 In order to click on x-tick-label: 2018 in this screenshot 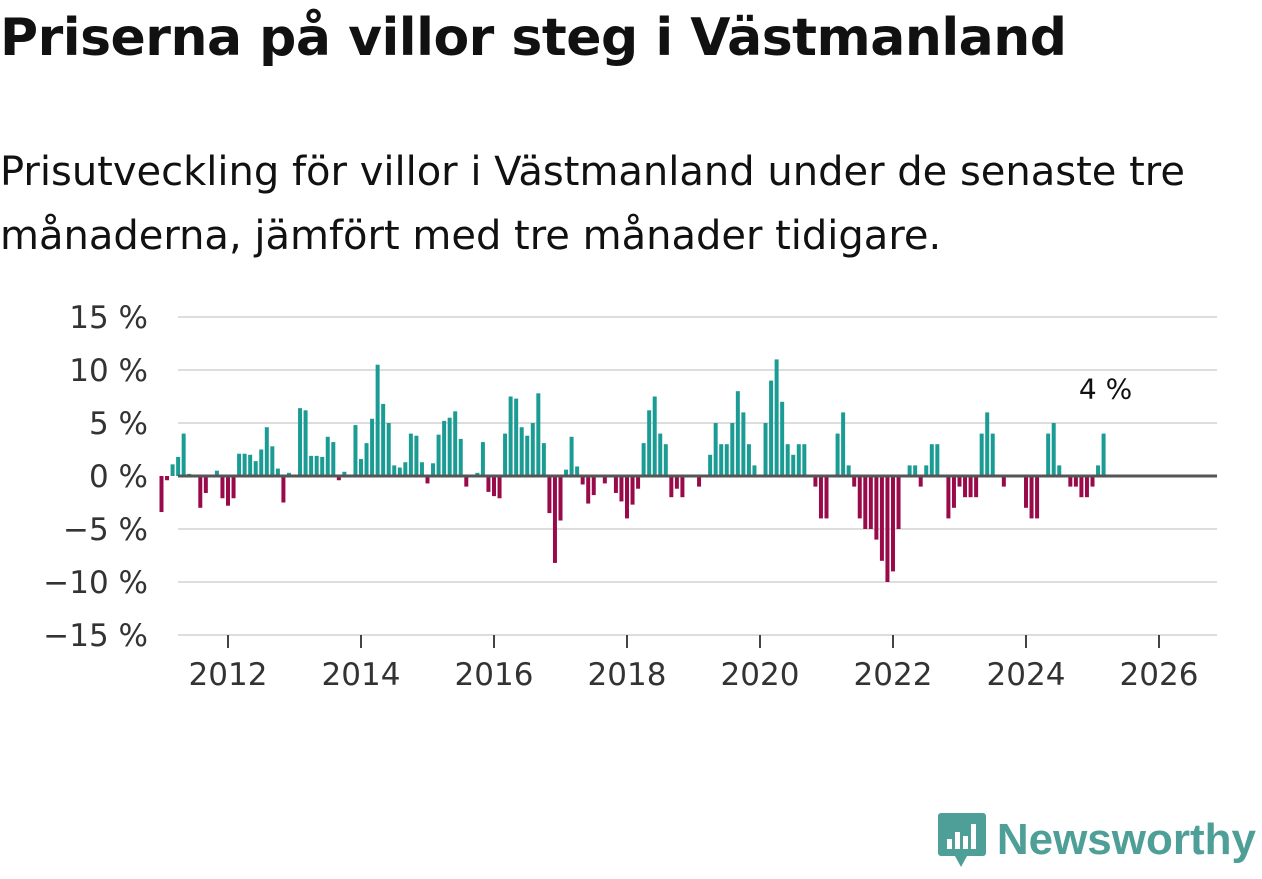, I will do `click(627, 675)`.